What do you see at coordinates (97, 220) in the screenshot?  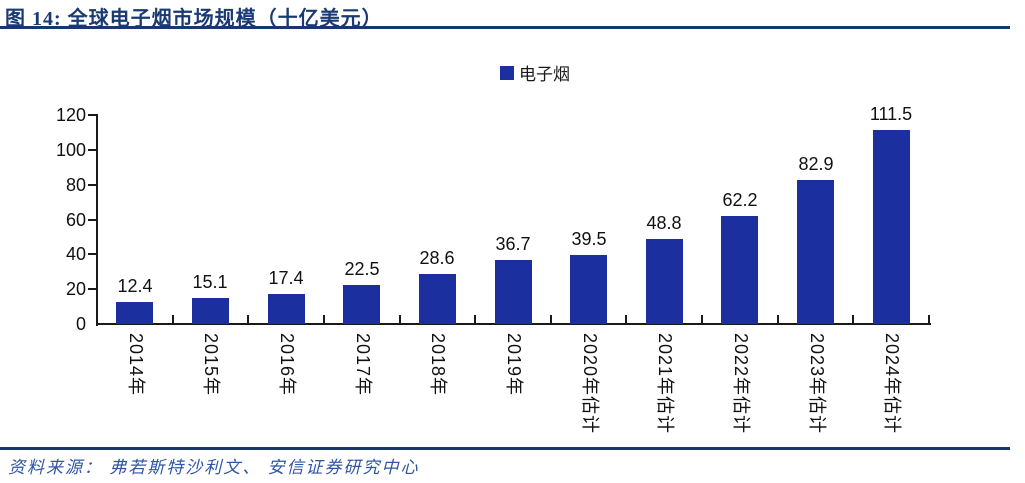 I see `y-axis-line` at bounding box center [97, 220].